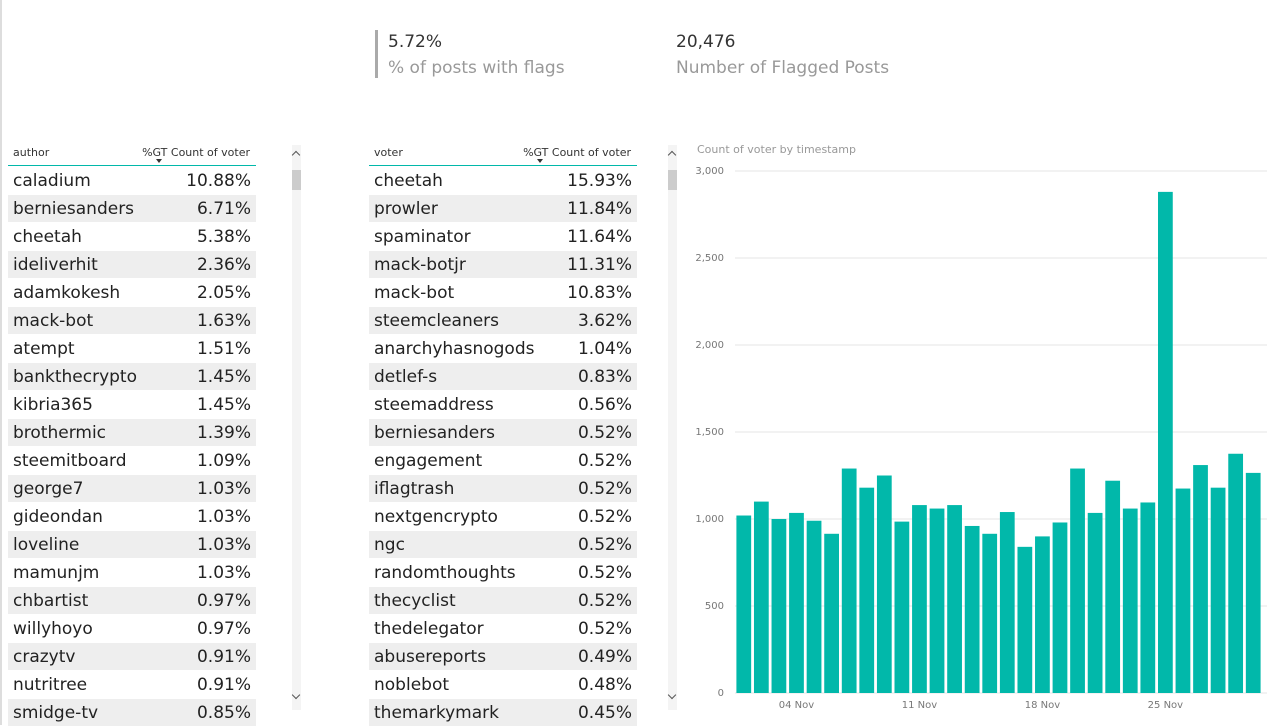  Describe the element at coordinates (604, 685) in the screenshot. I see `cell: 0.48%` at that location.